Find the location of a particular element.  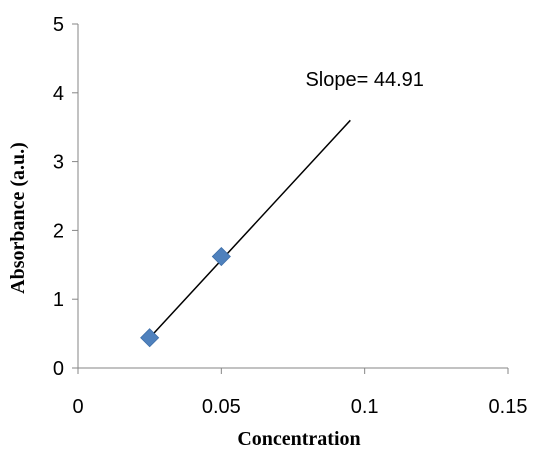

y-tick-label: 5 is located at coordinates (58, 25).